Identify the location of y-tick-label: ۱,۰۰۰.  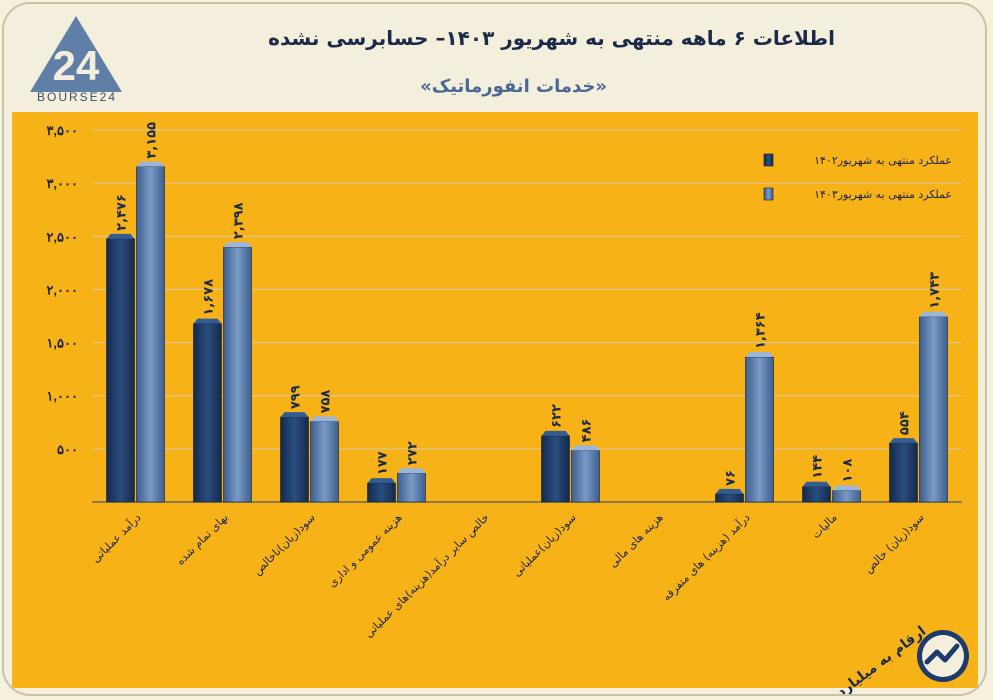
(62, 396).